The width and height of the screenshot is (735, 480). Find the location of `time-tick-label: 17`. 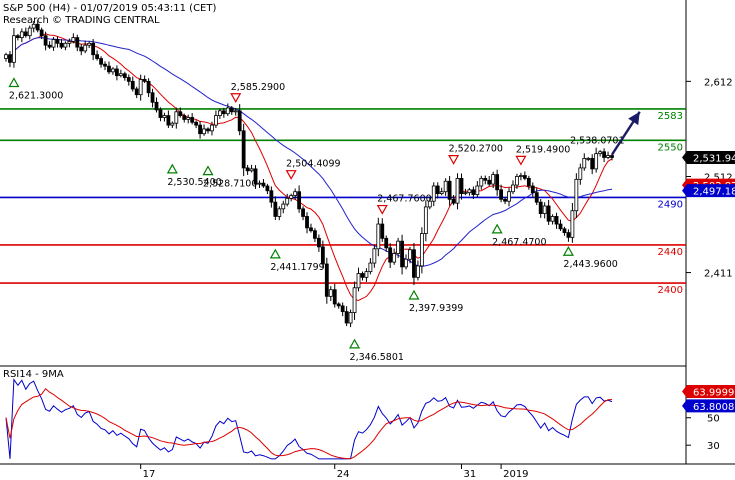

time-tick-label: 17 is located at coordinates (149, 474).